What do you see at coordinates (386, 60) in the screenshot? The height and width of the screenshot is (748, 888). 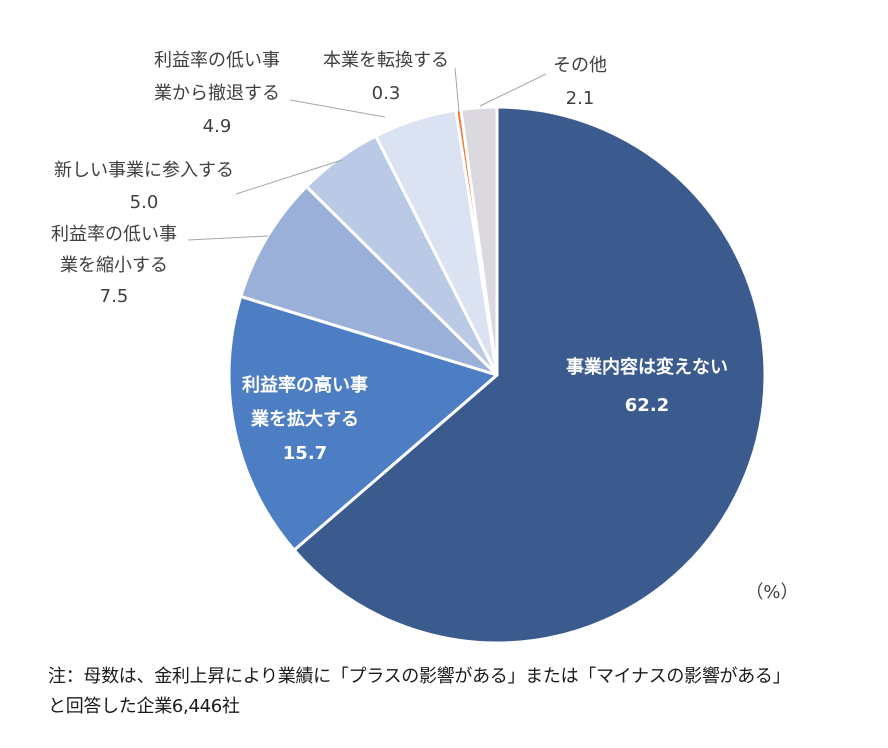 I see `slice-label-5-line-0: 本業を転換する` at bounding box center [386, 60].